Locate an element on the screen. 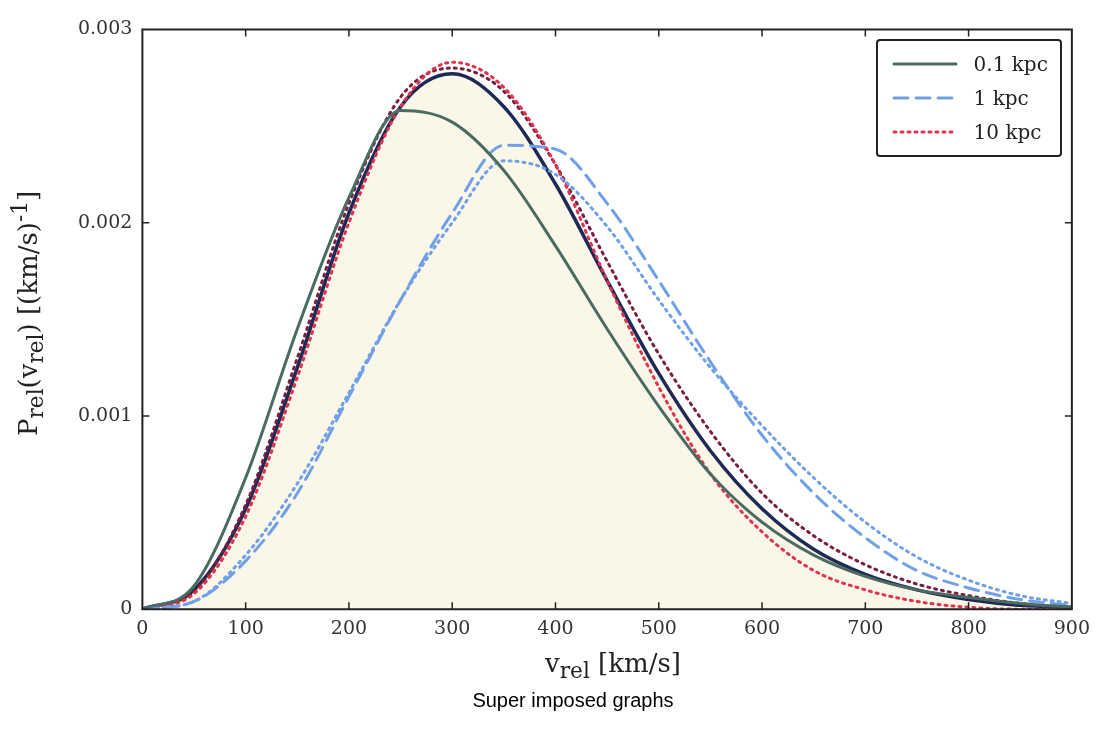  y-tick-label: 0.002 is located at coordinates (105, 220).